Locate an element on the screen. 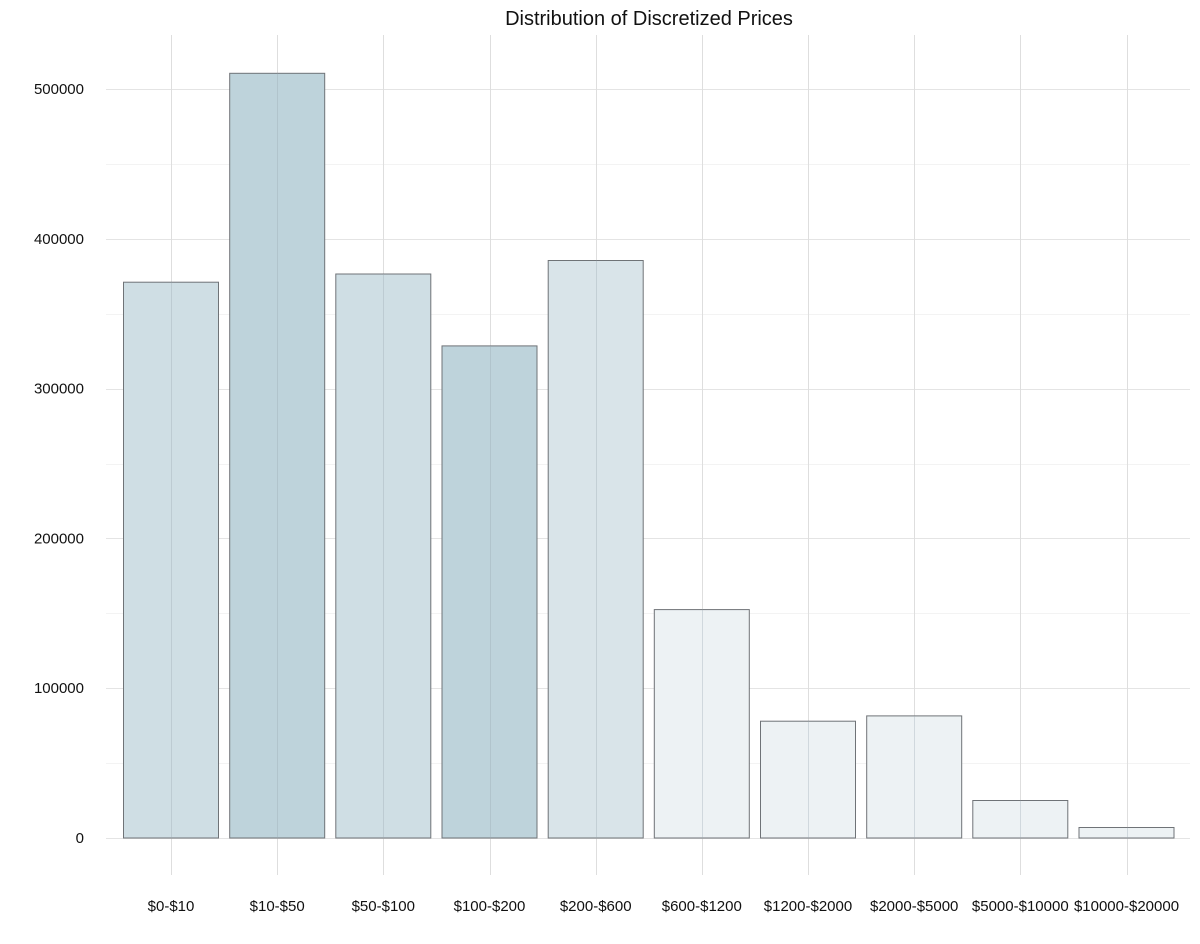 The height and width of the screenshot is (944, 1200). y-tick-label: 200000 is located at coordinates (59, 538).